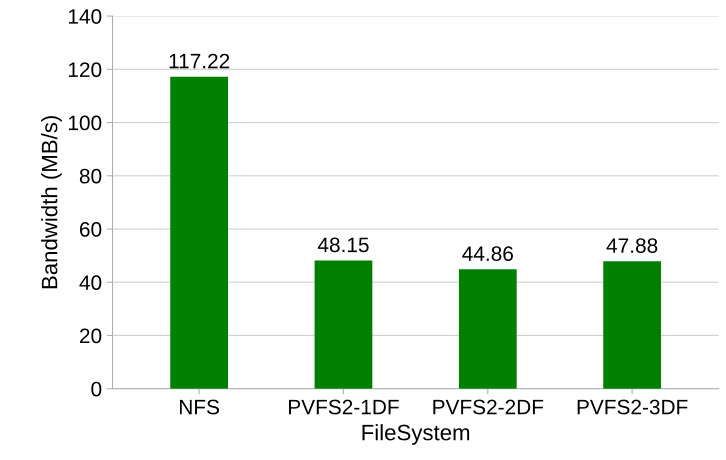 The width and height of the screenshot is (726, 460). What do you see at coordinates (96, 389) in the screenshot?
I see `y-tick-label: 0` at bounding box center [96, 389].